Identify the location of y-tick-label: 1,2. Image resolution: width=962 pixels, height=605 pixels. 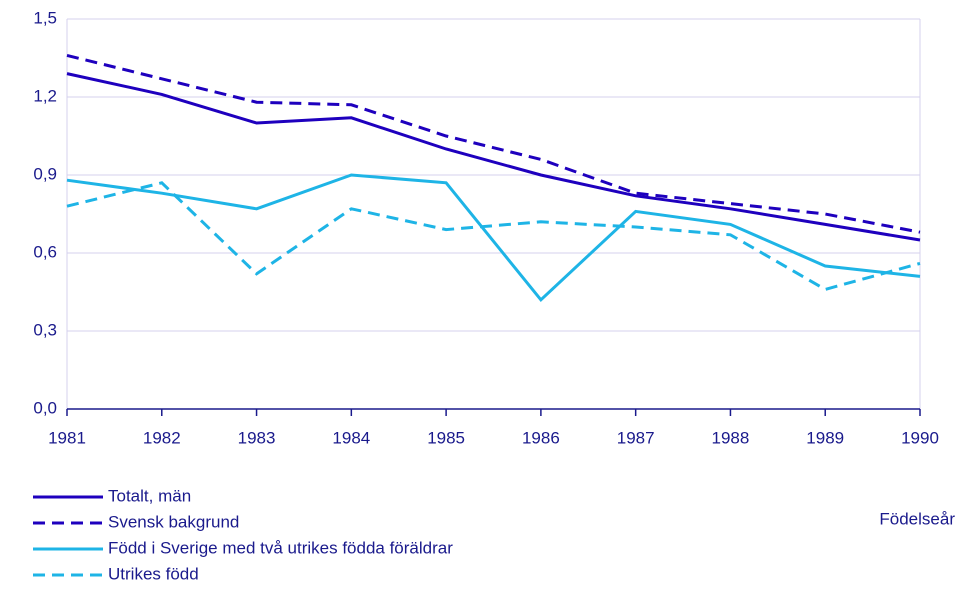
(45, 95).